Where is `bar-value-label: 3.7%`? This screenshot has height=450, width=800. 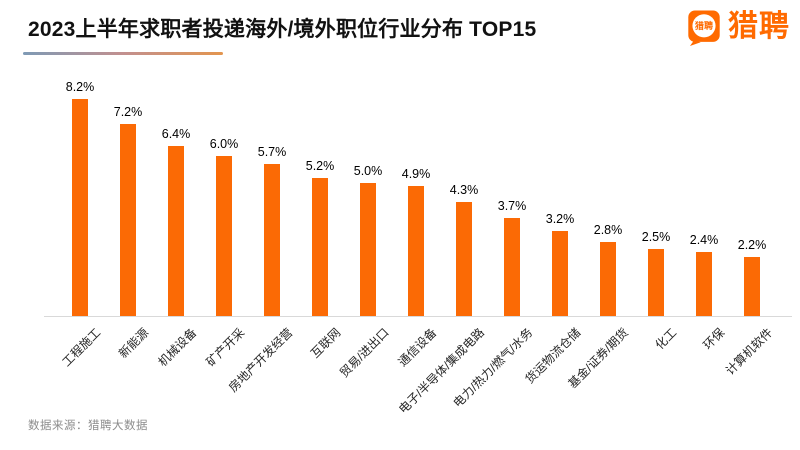 bar-value-label: 3.7% is located at coordinates (512, 206).